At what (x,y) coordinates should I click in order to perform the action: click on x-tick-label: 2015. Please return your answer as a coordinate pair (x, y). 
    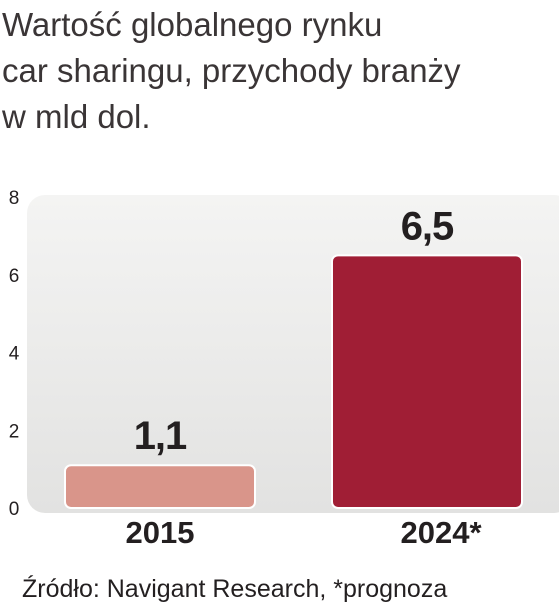
    Looking at the image, I should click on (160, 532).